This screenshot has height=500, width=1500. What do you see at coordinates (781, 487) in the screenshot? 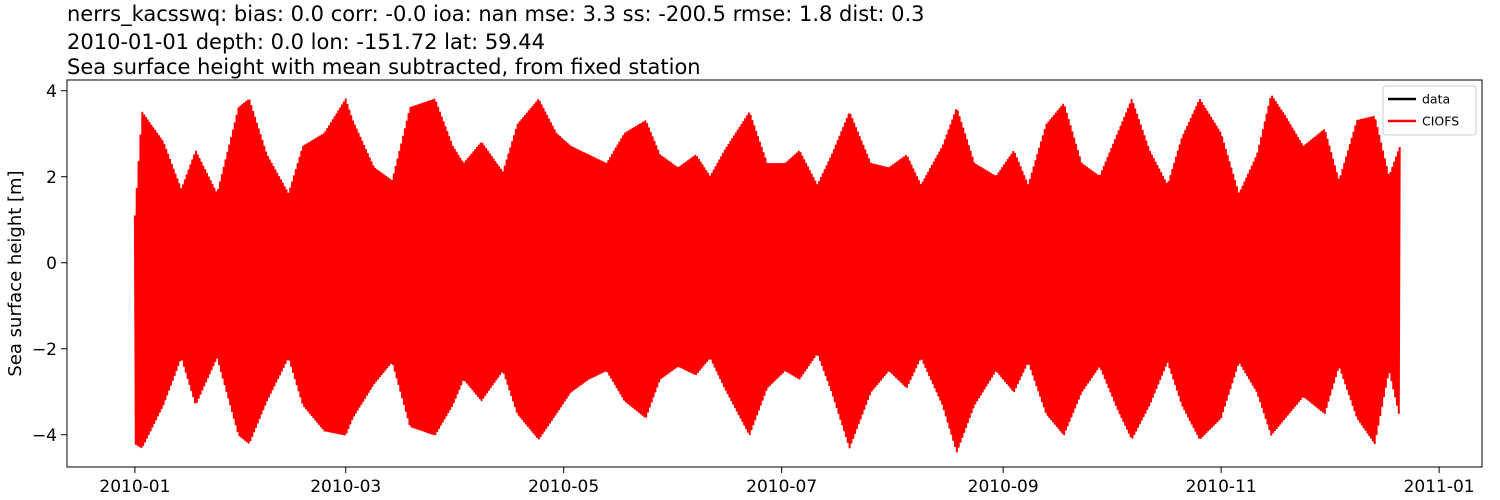
I see `x-tick-label: 2010-07` at bounding box center [781, 487].